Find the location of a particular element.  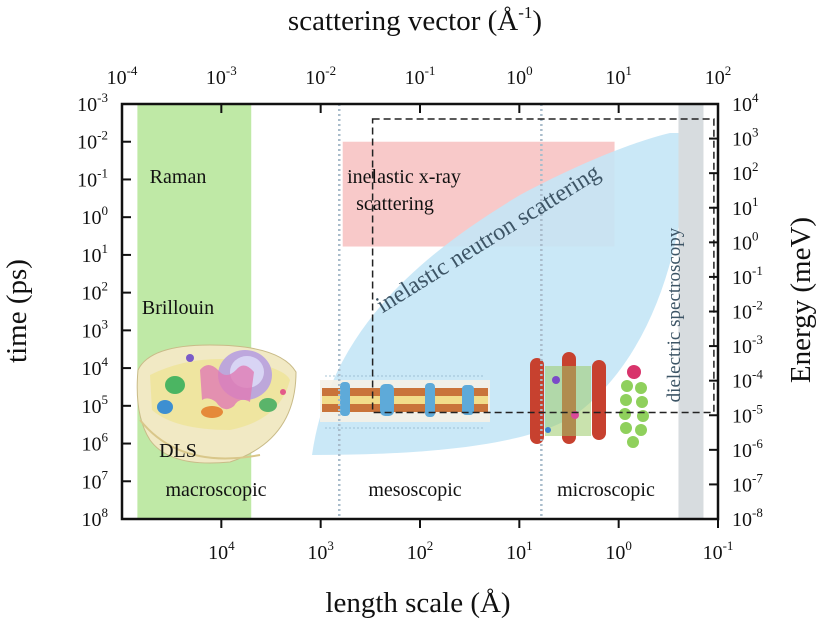

left-tick-label: 10⁴ is located at coordinates (95, 367).